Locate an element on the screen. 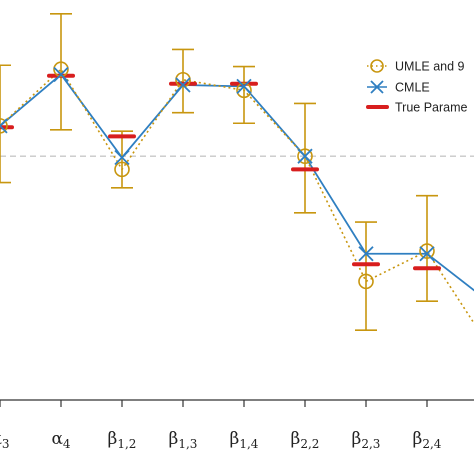  legend: UMLE and 9 CMLE True Parame is located at coordinates (417, 87).